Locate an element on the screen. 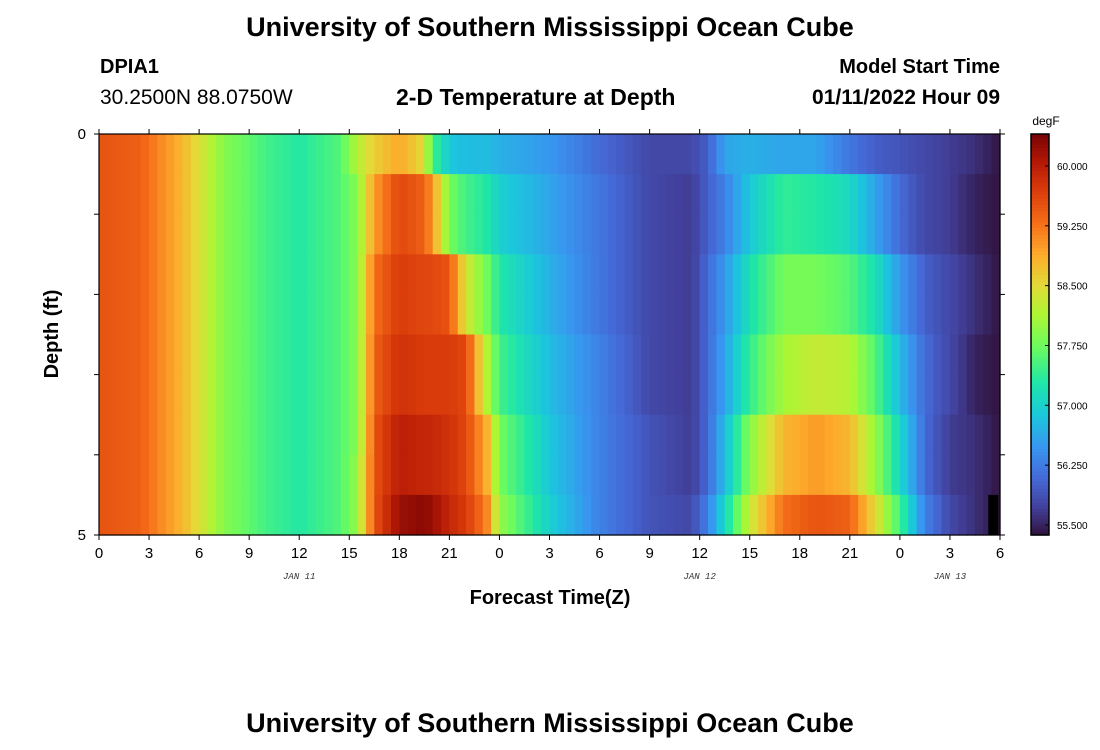 The height and width of the screenshot is (750, 1100). y-tick-label: 5 is located at coordinates (82, 535).